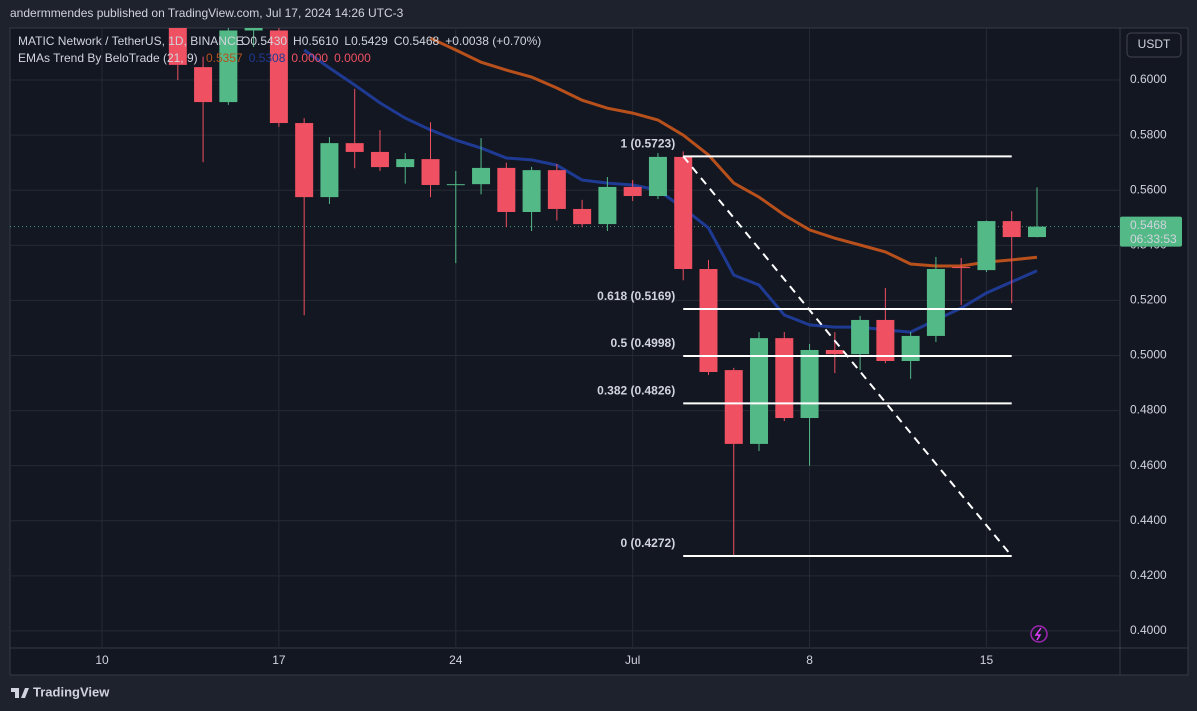 This screenshot has height=711, width=1197. I want to click on price-tag, so click(1151, 231).